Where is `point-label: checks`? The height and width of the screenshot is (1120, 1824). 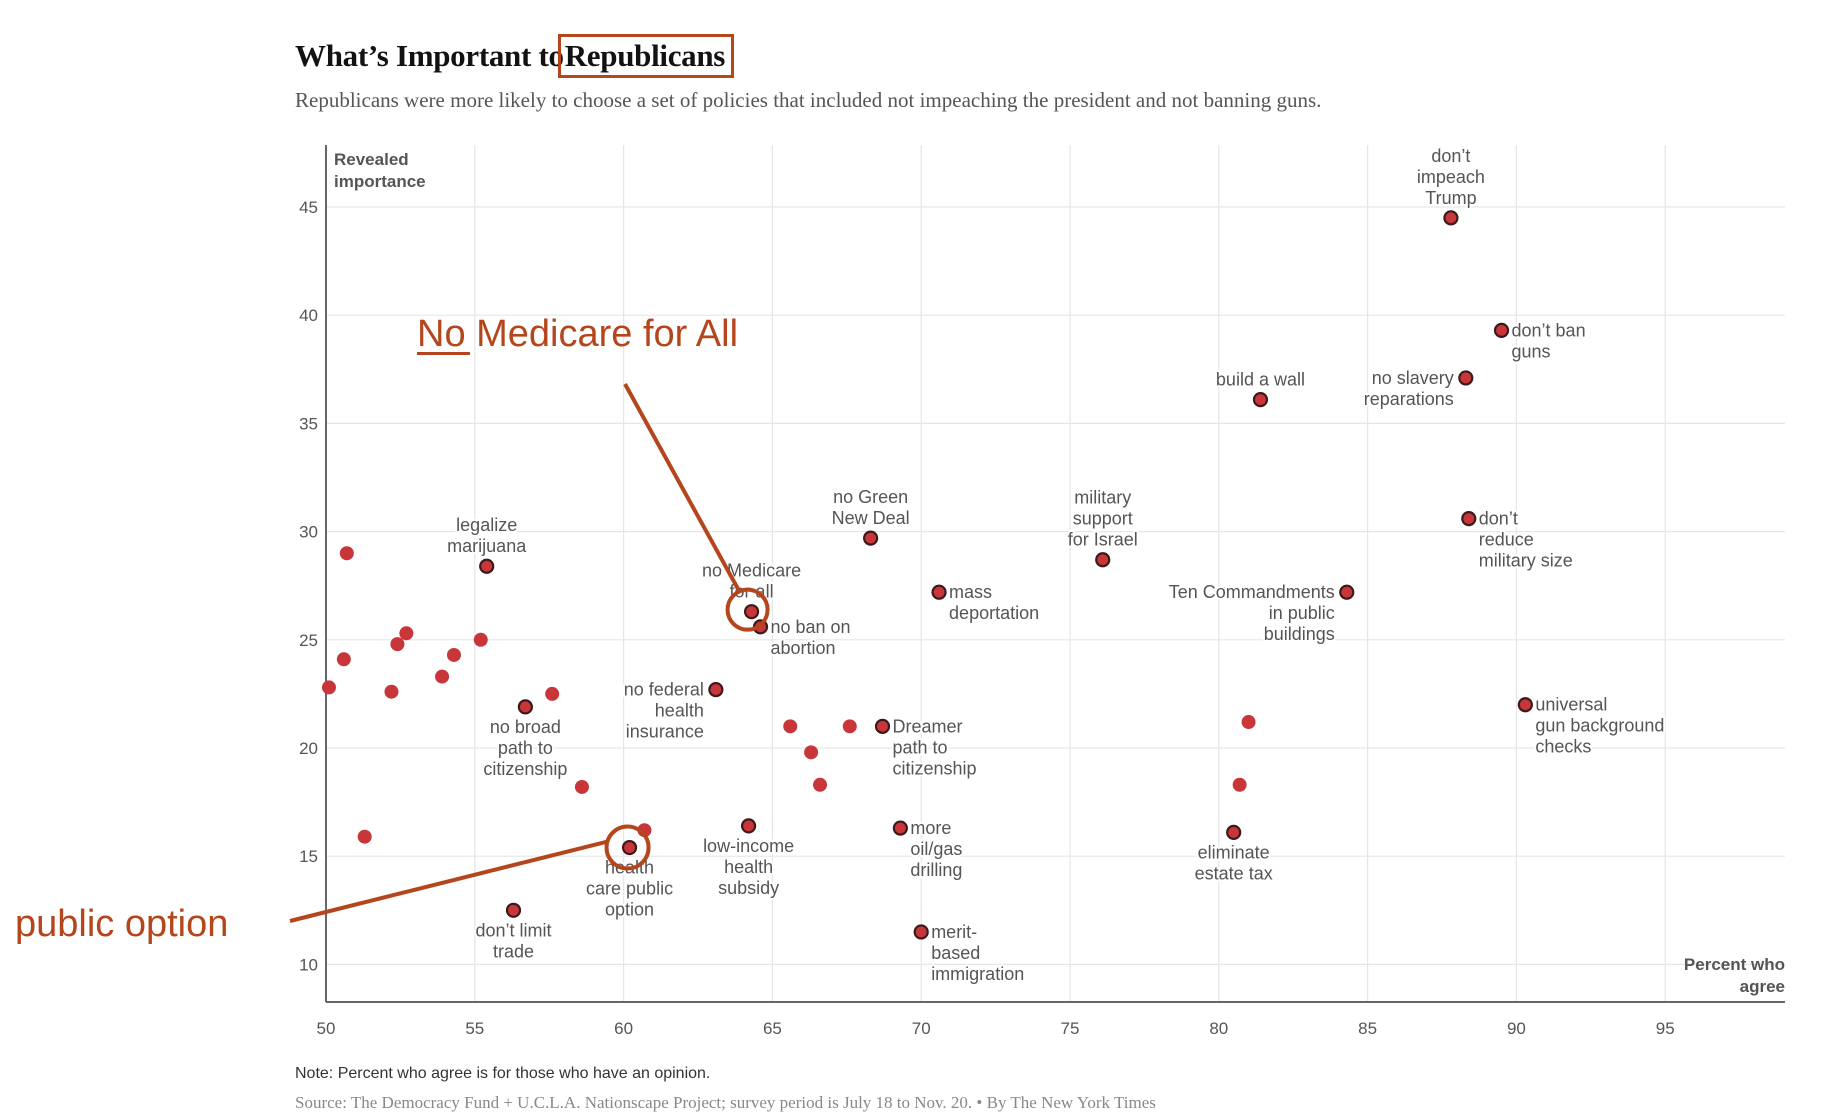
point-label: checks is located at coordinates (1563, 747).